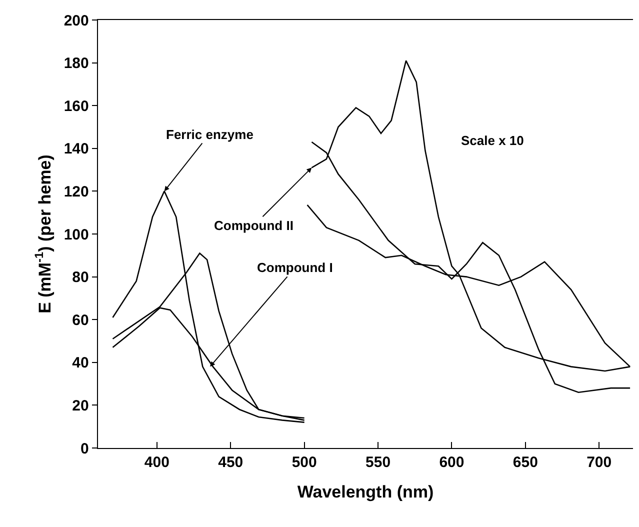  What do you see at coordinates (304, 463) in the screenshot?
I see `x-tick-label: 500` at bounding box center [304, 463].